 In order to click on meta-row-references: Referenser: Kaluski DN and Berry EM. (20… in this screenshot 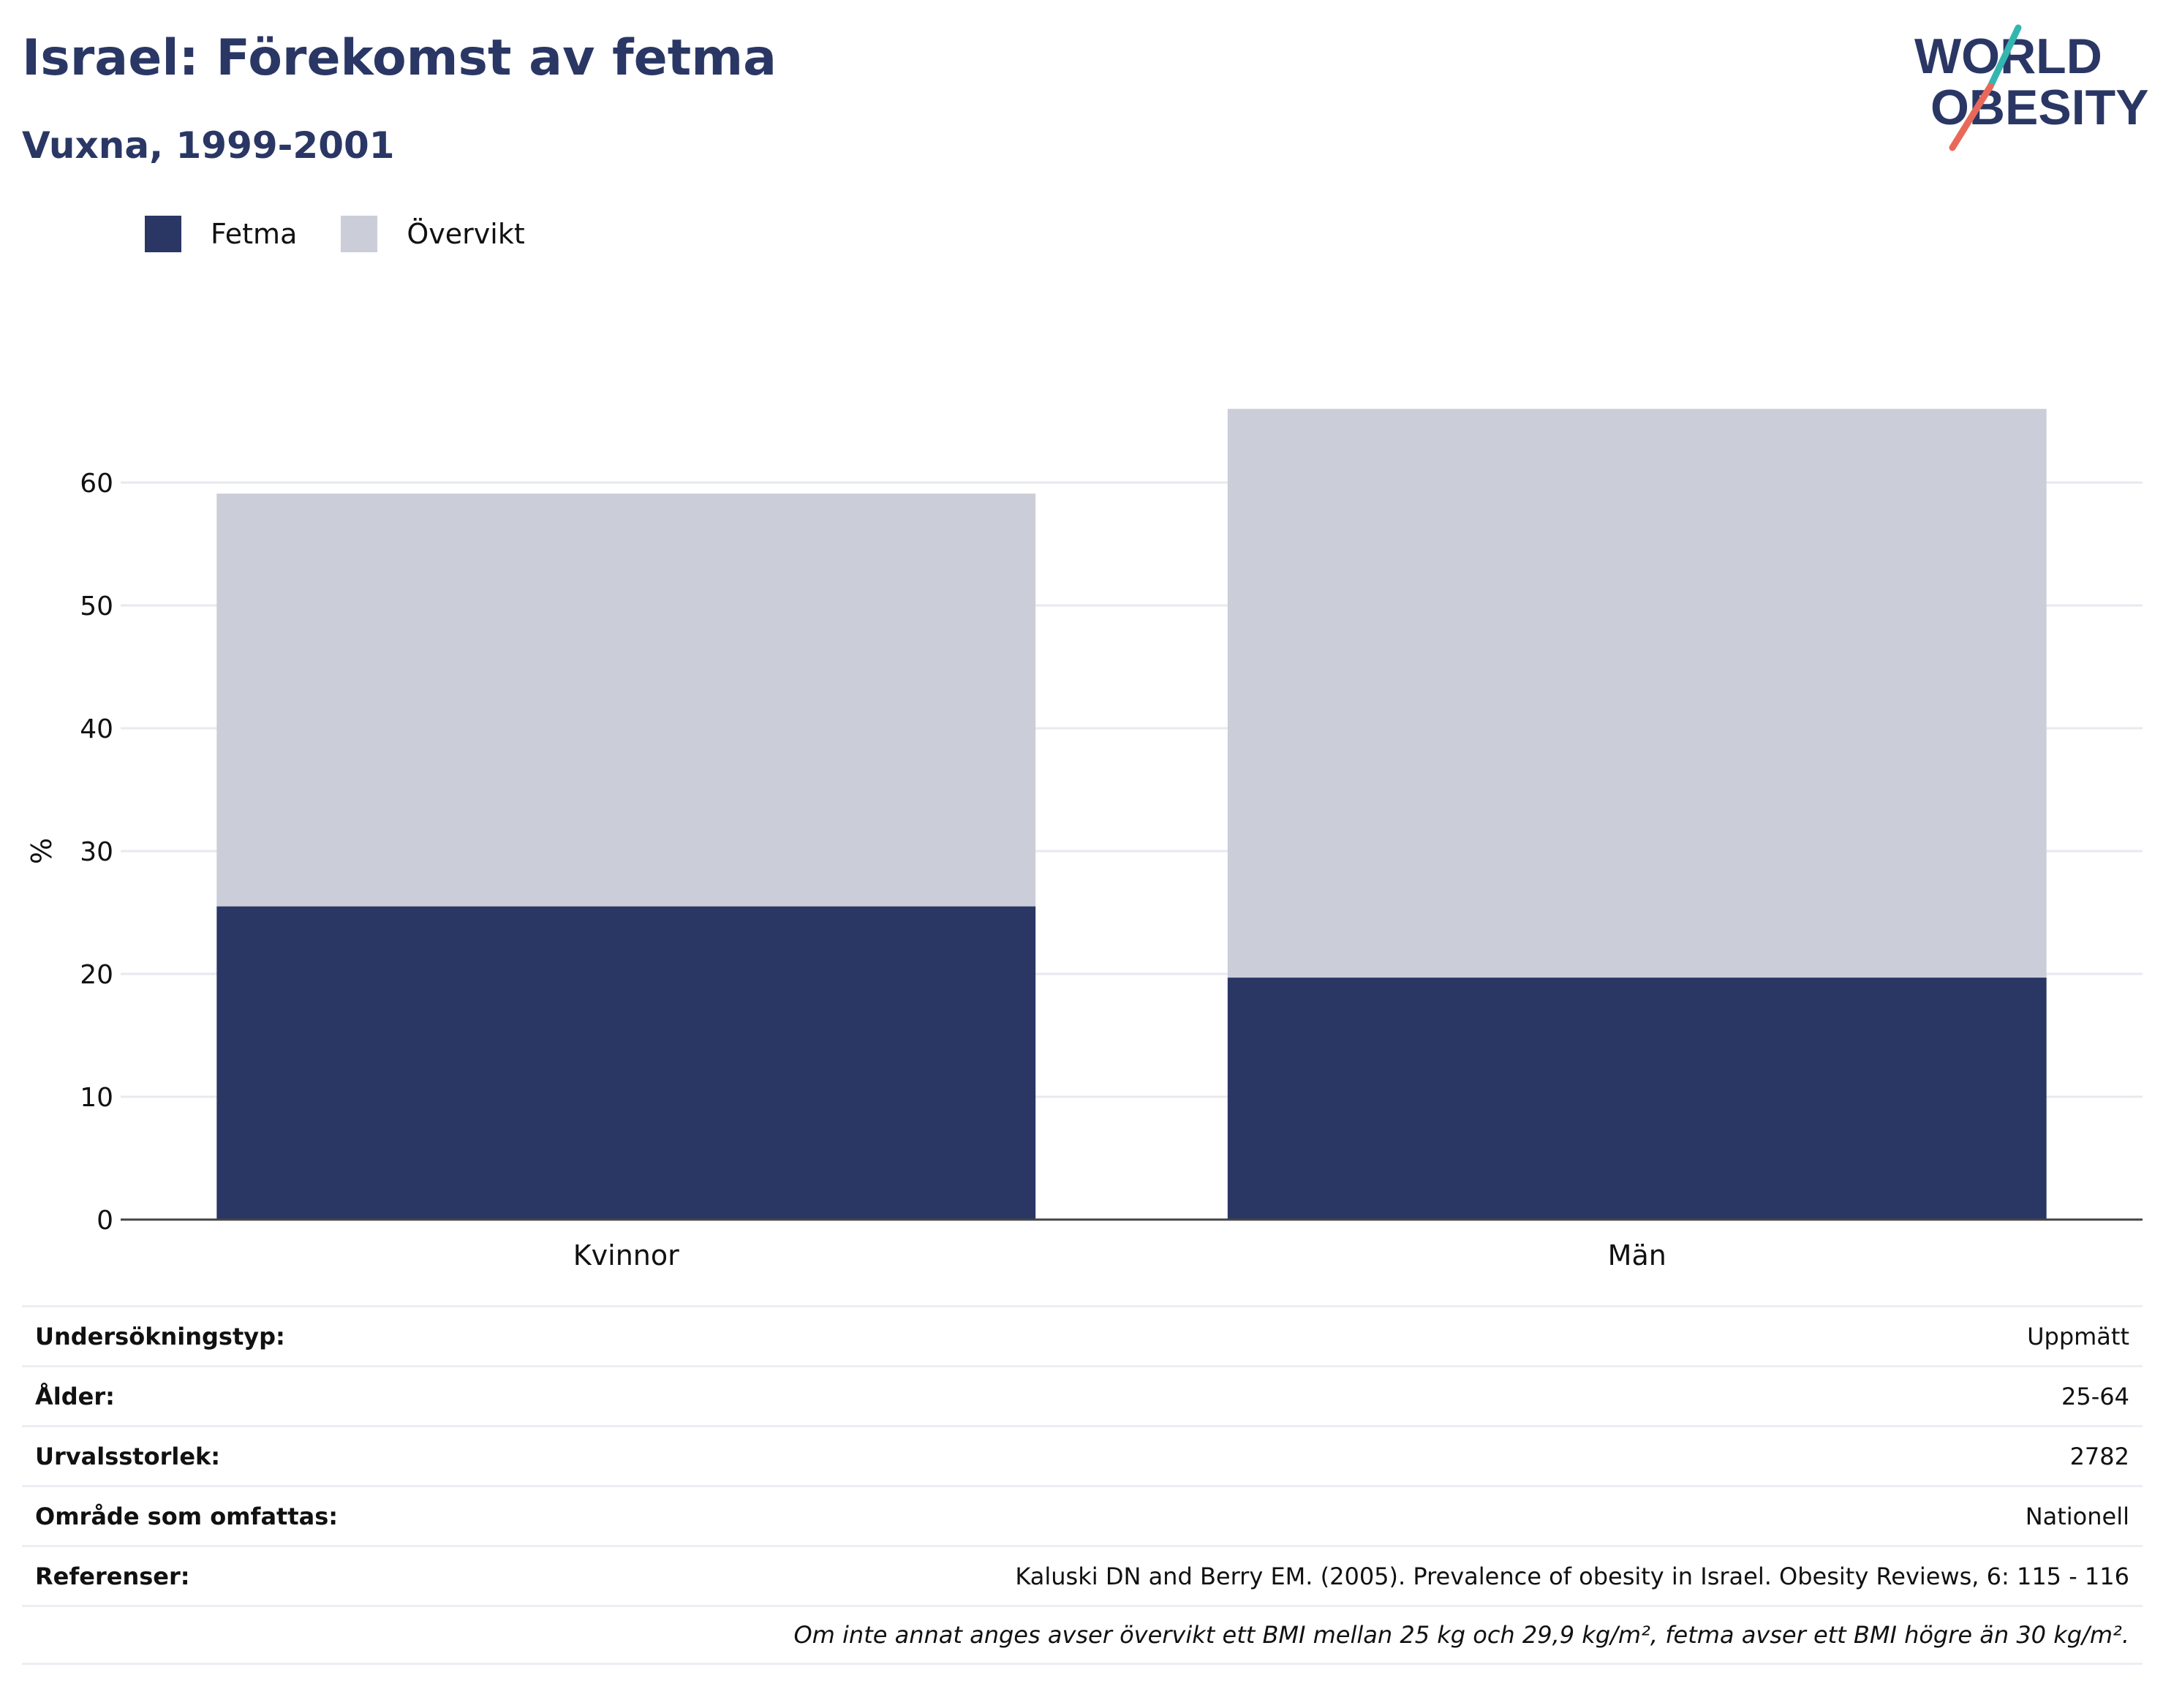, I will do `click(1082, 1575)`.